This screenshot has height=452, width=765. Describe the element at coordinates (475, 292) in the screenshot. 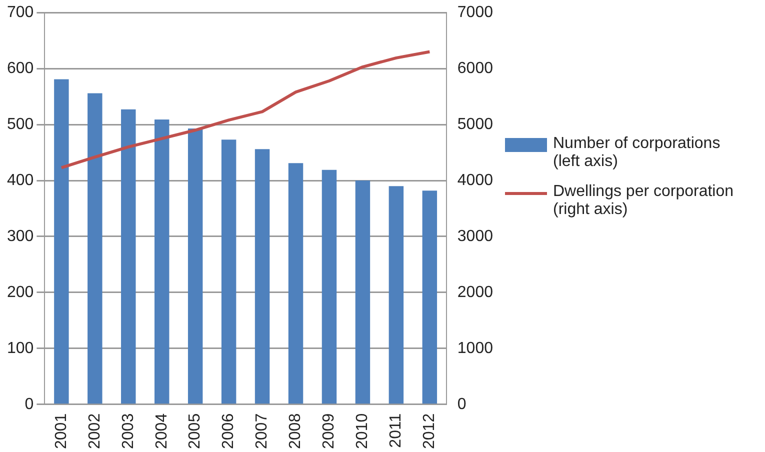

I see `y2-tick-label: 2000` at that location.